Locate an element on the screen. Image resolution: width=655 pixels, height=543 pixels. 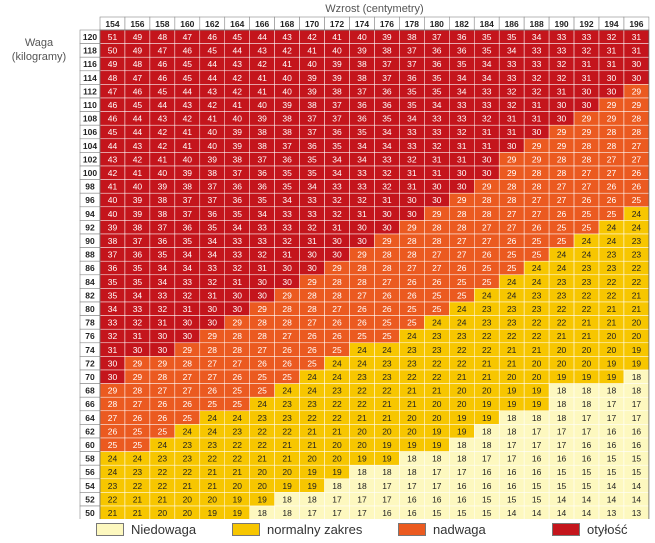
bmi-value-label: 29 is located at coordinates (512, 173).